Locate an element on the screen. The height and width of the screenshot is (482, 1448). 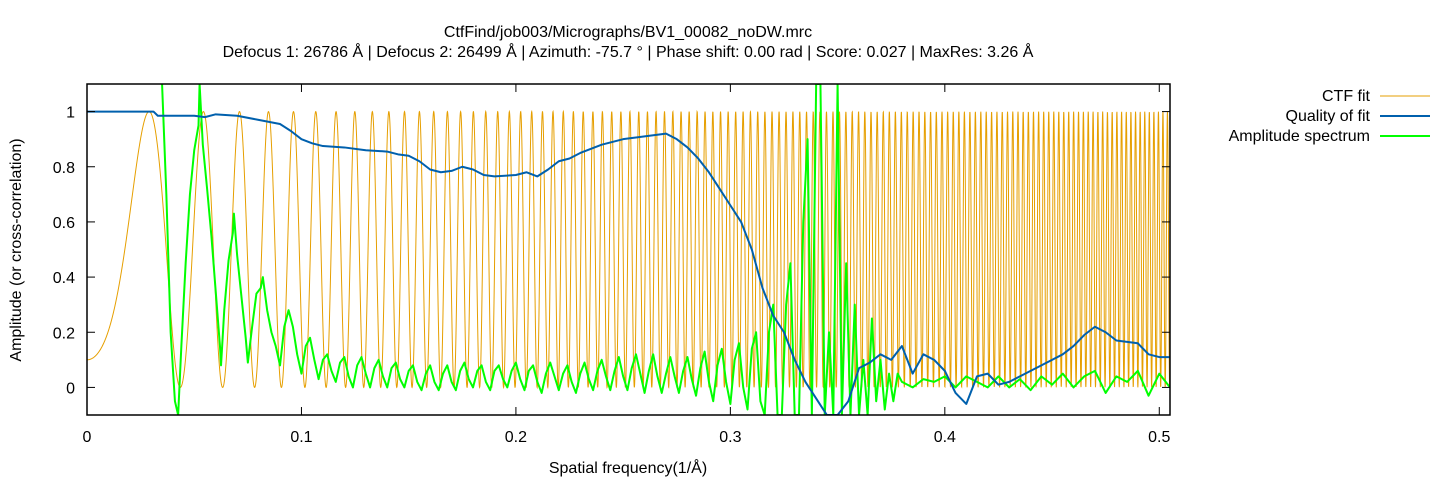
x-tick-label: 0 is located at coordinates (87, 437).